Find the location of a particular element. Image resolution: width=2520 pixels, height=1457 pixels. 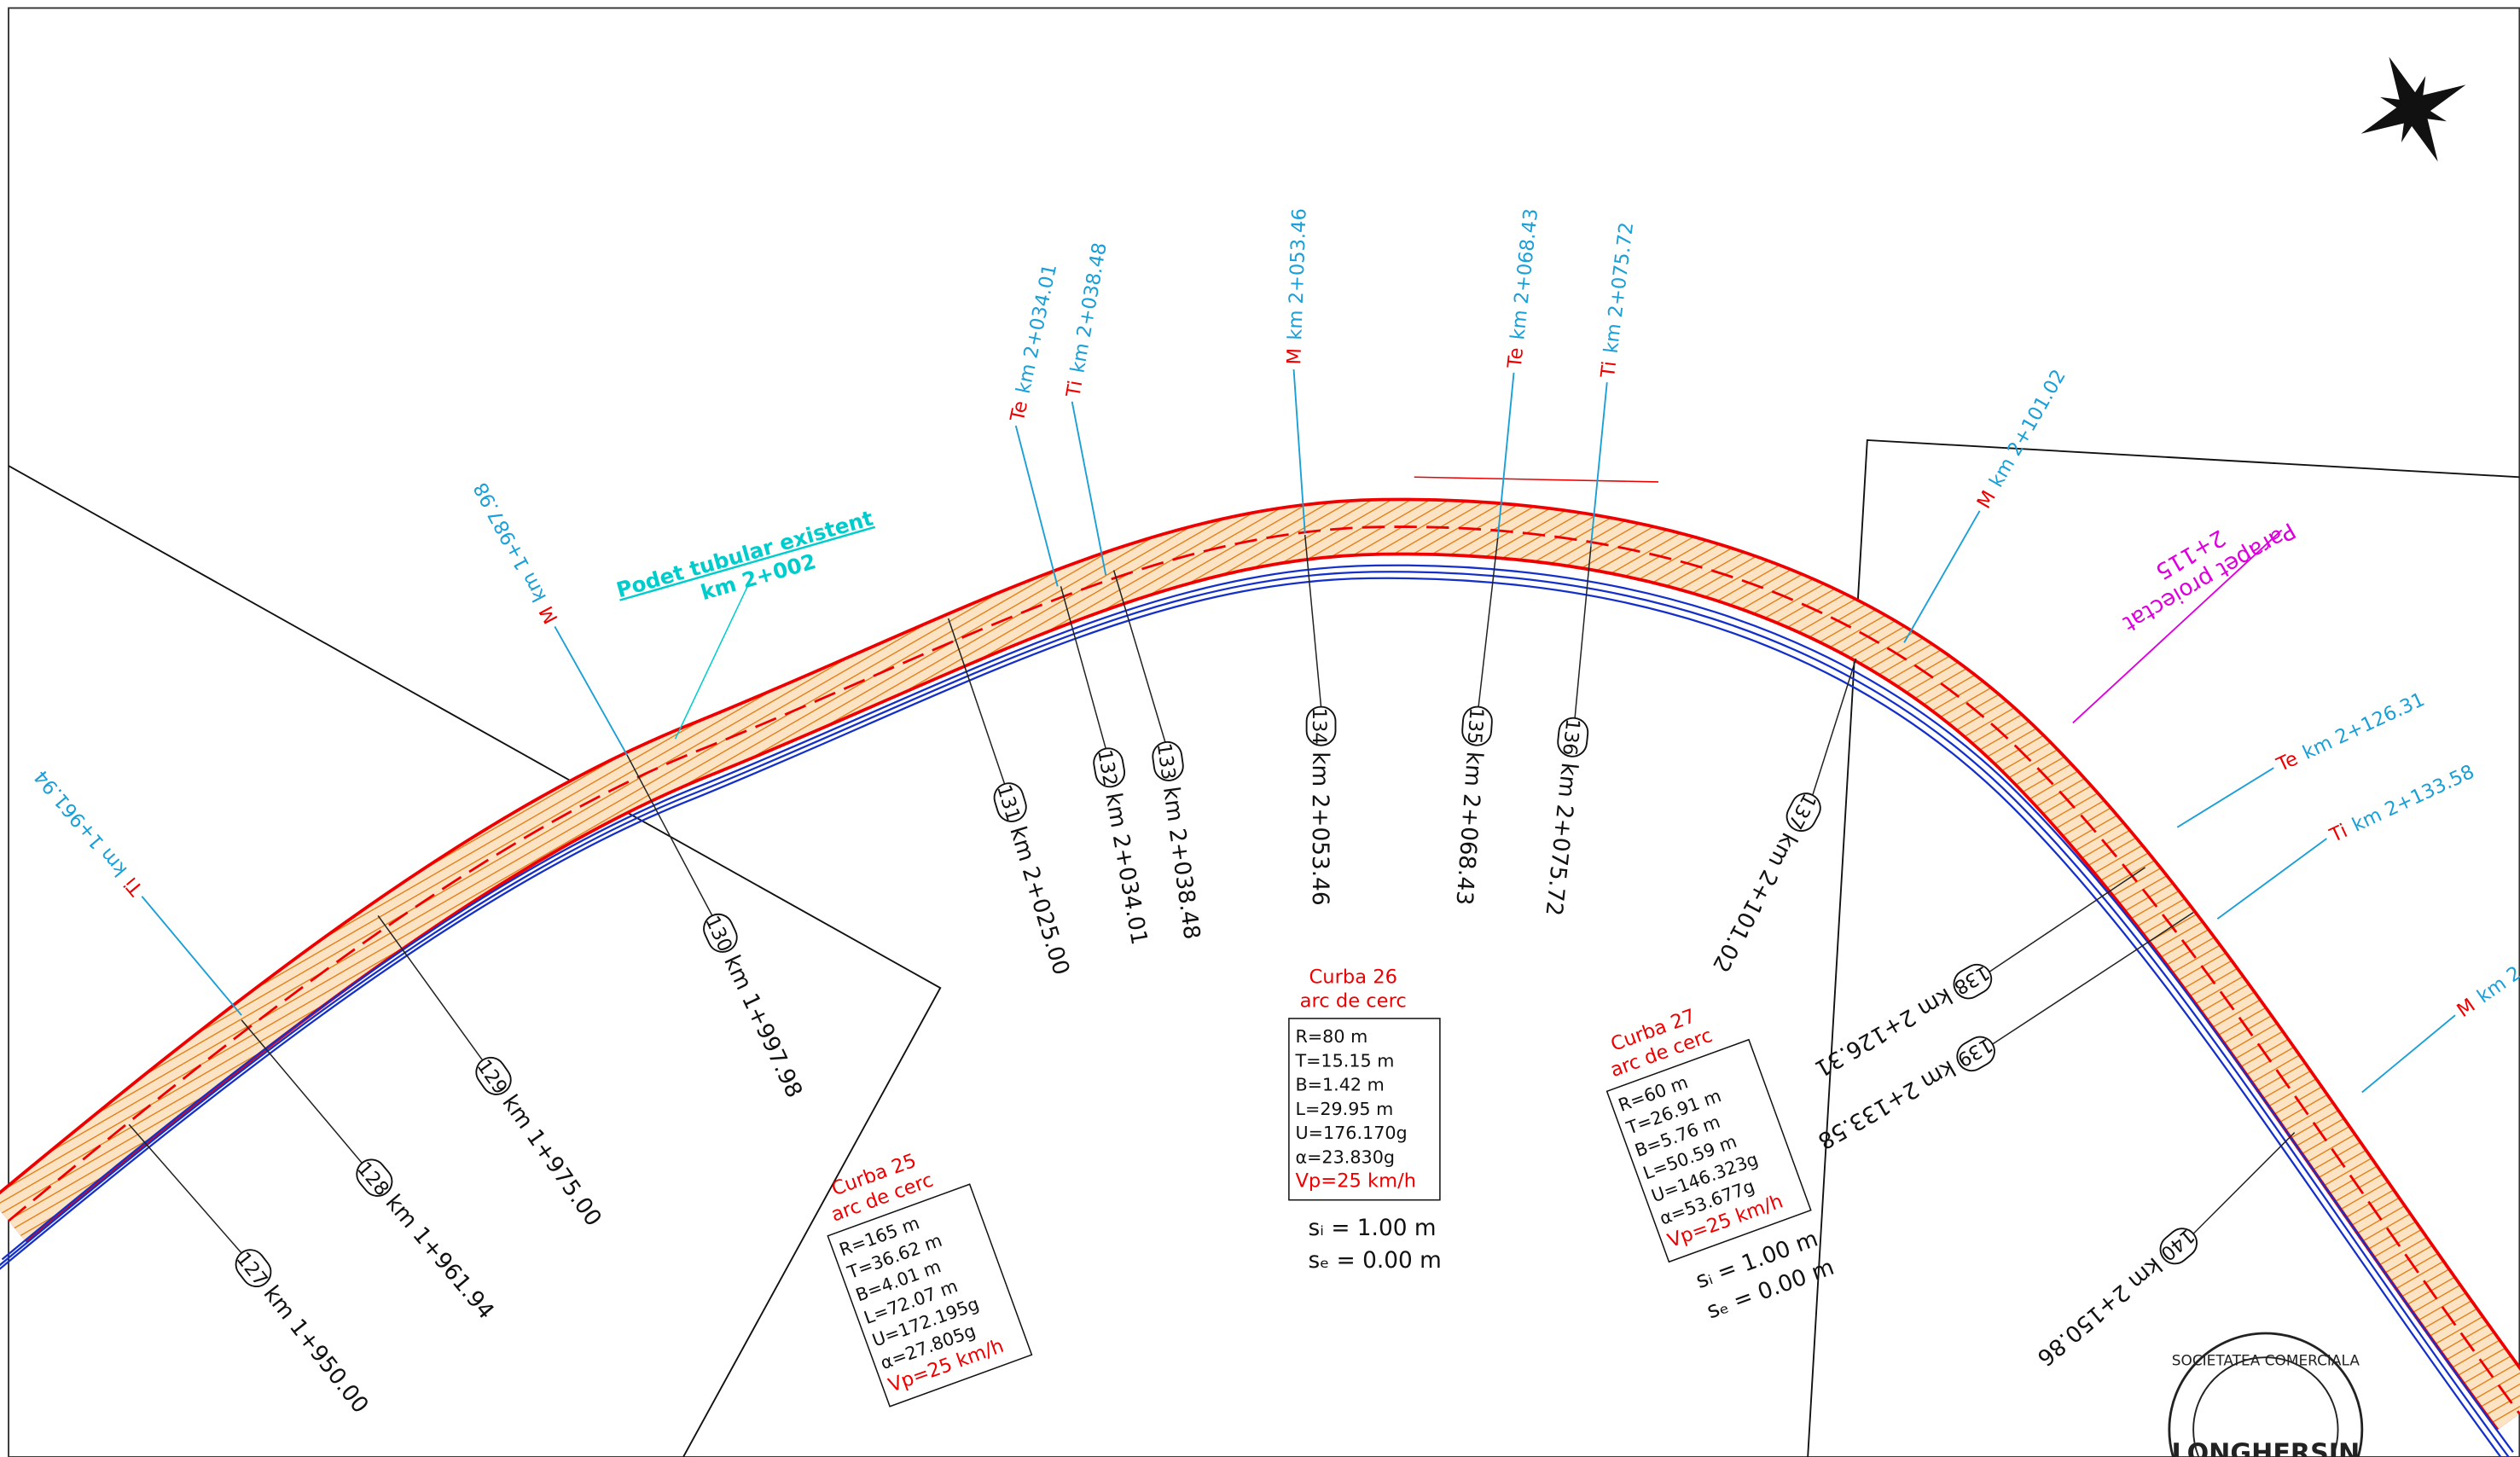

curve-param: R=80 m is located at coordinates (1331, 1036).